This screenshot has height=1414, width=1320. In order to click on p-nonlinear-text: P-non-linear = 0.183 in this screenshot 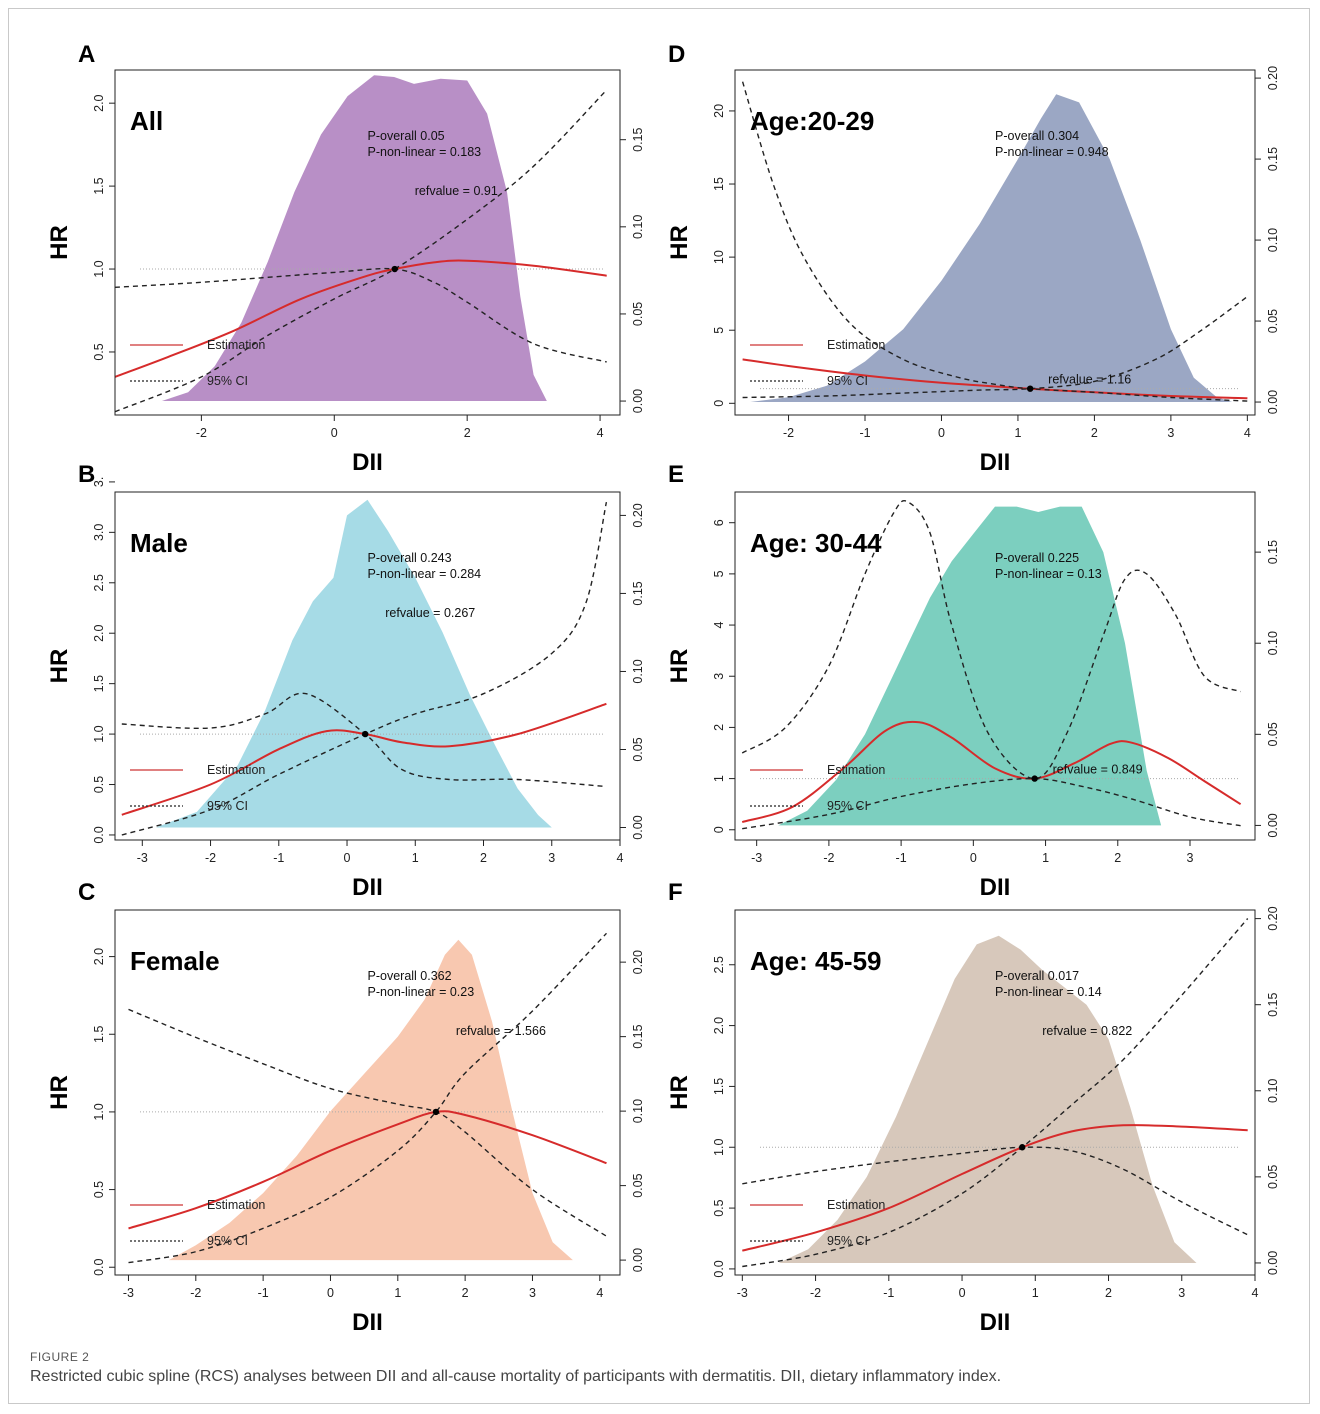, I will do `click(425, 152)`.